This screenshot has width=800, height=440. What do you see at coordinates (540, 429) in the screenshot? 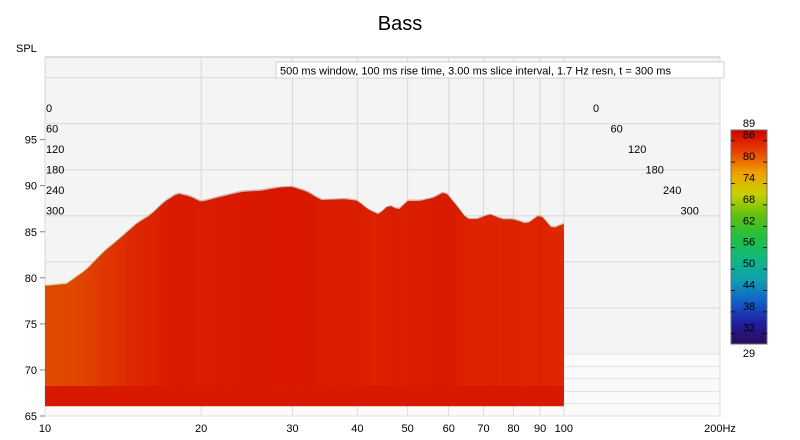
I see `x-tick-label-8: 90` at bounding box center [540, 429].